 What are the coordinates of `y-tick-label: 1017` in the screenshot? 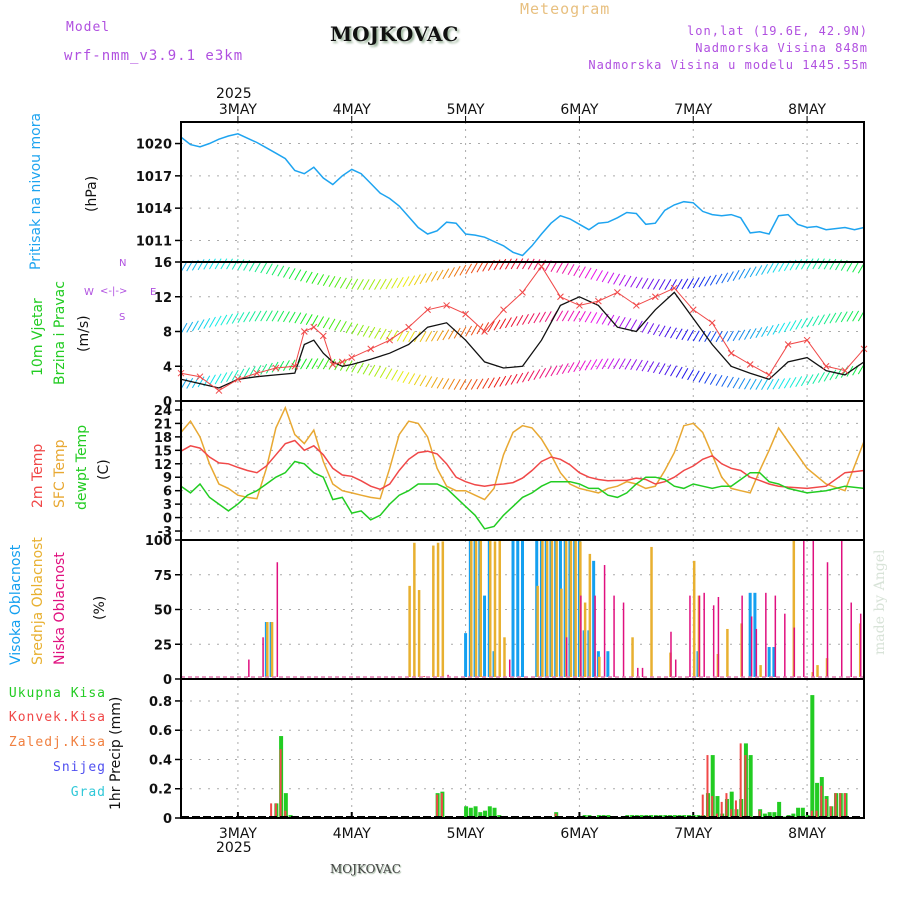 It's located at (154, 177).